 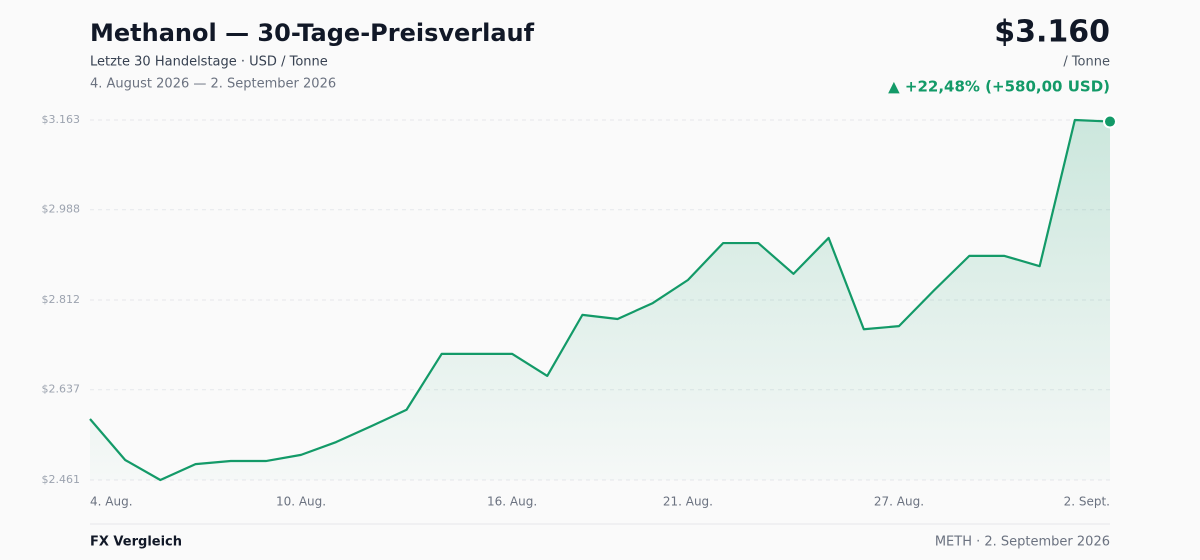 I want to click on date-range: 4. August 2026 — 2. September 2026, so click(x=213, y=84).